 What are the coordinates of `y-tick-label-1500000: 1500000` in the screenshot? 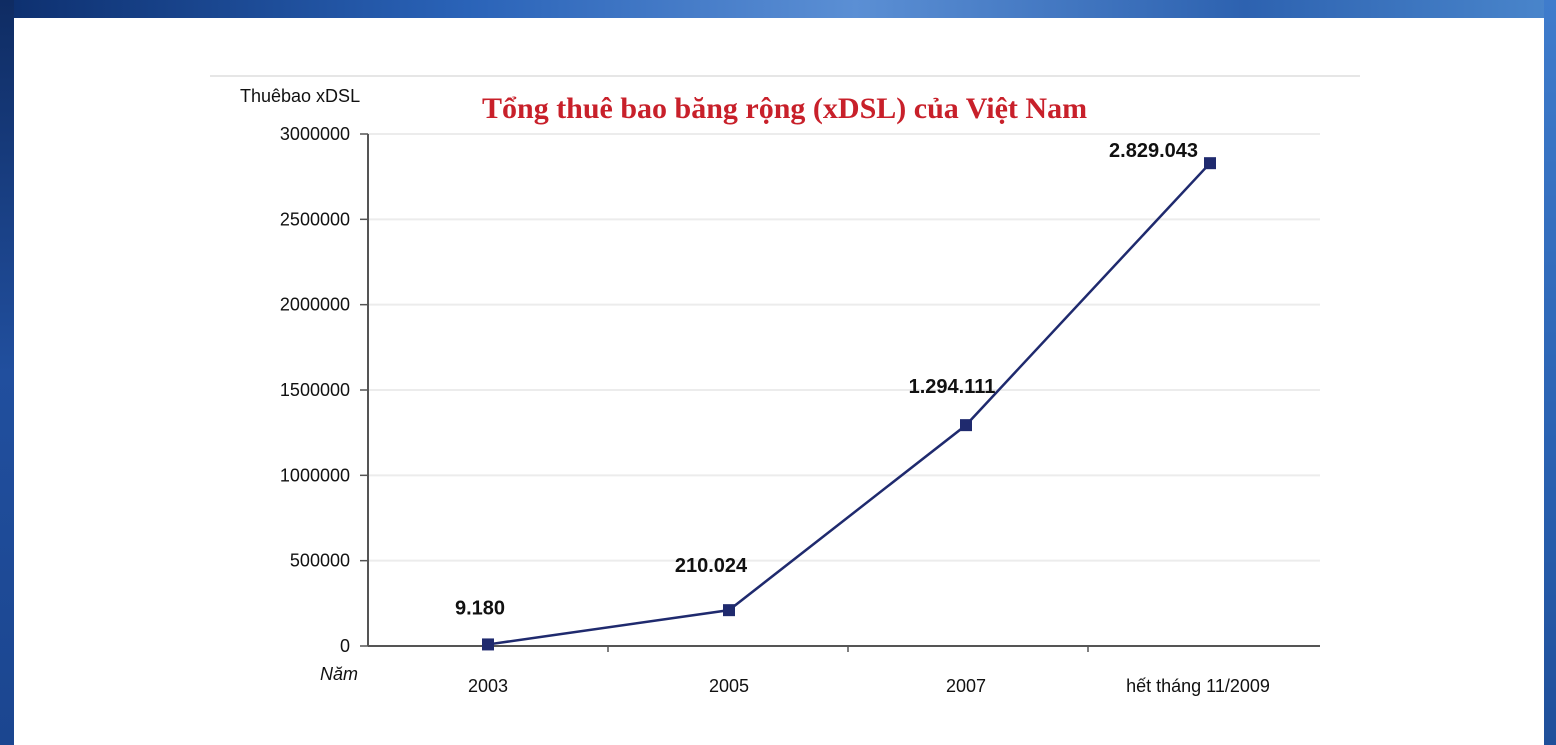 It's located at (315, 390).